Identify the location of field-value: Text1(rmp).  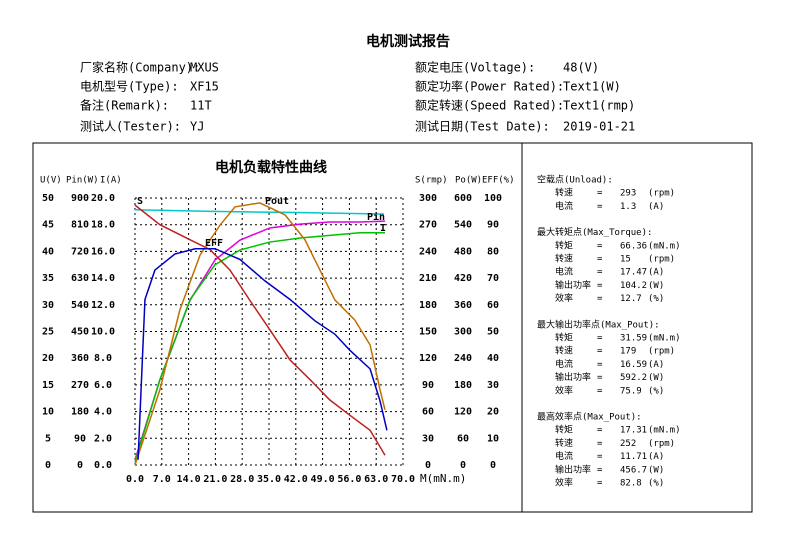
(599, 106).